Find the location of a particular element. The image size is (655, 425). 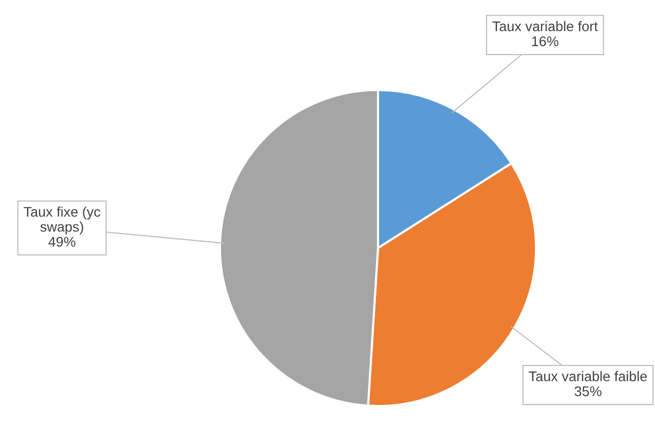

slice-label: Taux variable faible is located at coordinates (587, 376).